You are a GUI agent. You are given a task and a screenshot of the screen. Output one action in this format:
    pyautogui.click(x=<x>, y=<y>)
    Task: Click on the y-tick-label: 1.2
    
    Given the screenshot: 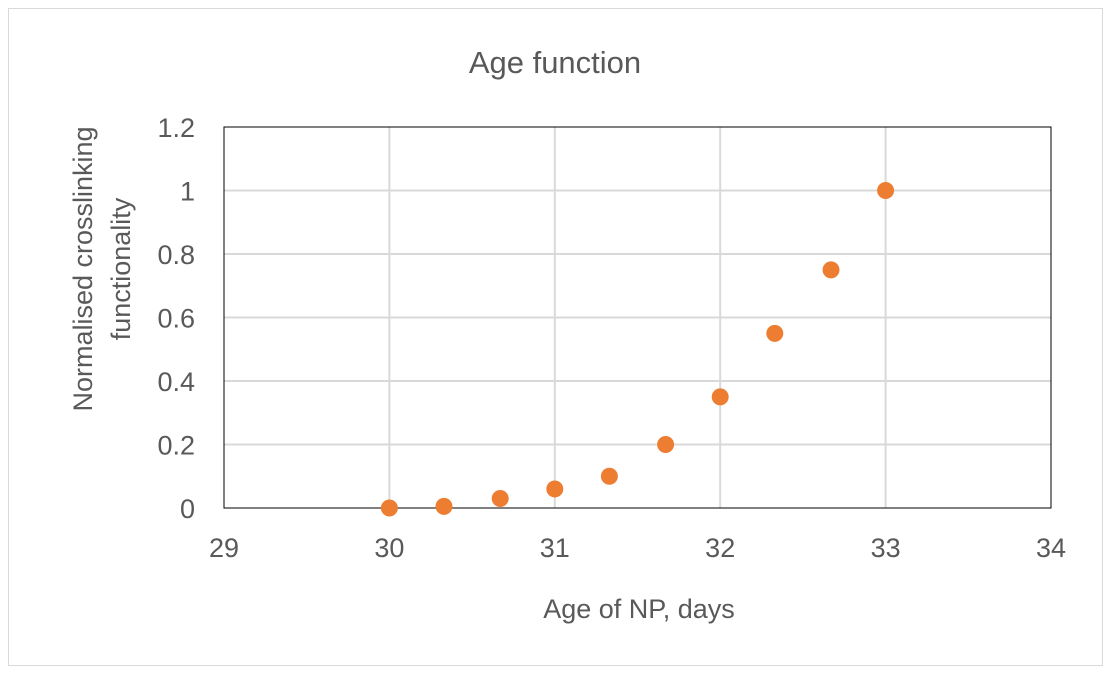 What is the action you would take?
    pyautogui.click(x=176, y=128)
    